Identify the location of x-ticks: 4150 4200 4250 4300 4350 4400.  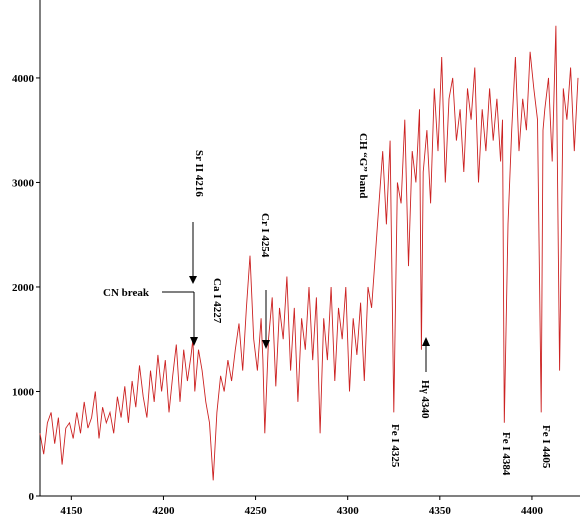
(301, 506).